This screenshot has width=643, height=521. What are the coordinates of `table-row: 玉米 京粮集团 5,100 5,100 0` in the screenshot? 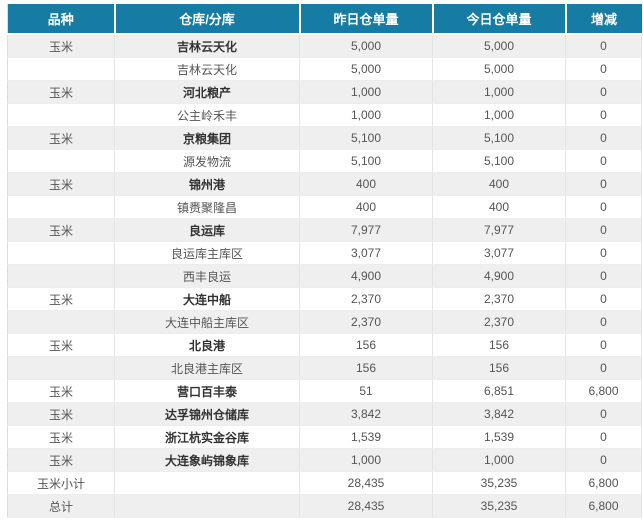 It's located at (324, 138).